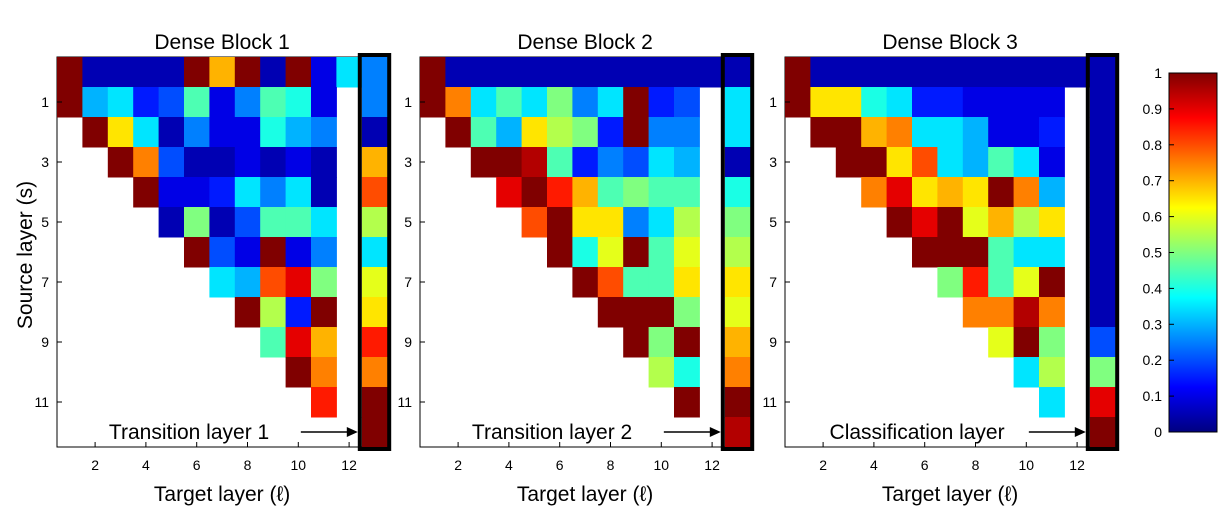  What do you see at coordinates (773, 342) in the screenshot?
I see `y-tick-label: 9` at bounding box center [773, 342].